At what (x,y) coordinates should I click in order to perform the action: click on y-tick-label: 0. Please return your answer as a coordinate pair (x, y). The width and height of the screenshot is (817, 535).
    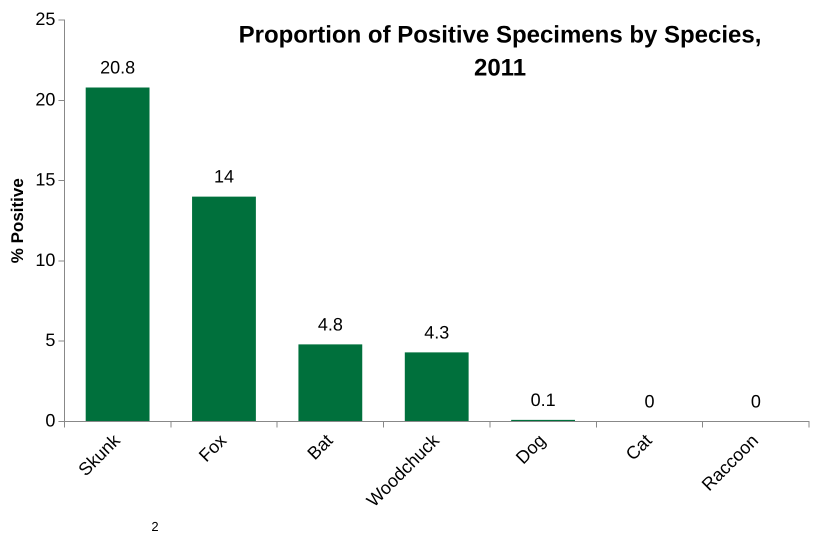
    Looking at the image, I should click on (50, 420).